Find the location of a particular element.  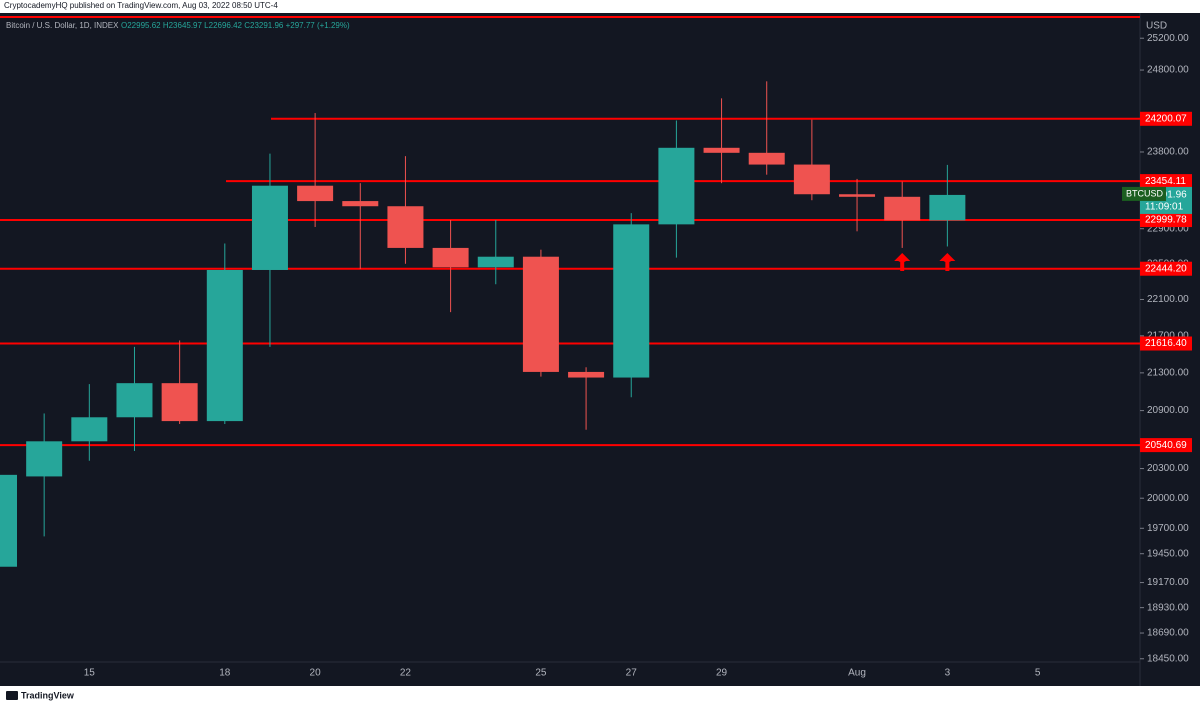

y-tick-label: 19450.00 is located at coordinates (1168, 553).